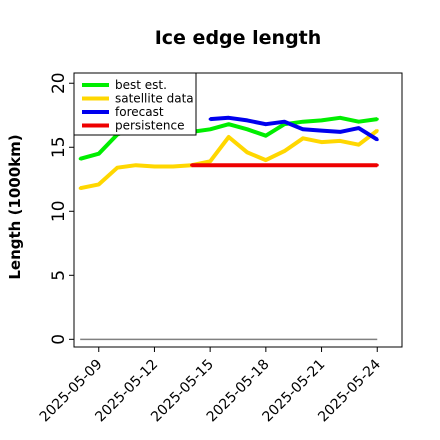  What do you see at coordinates (59, 147) in the screenshot?
I see `y-tick-label: 15` at bounding box center [59, 147].